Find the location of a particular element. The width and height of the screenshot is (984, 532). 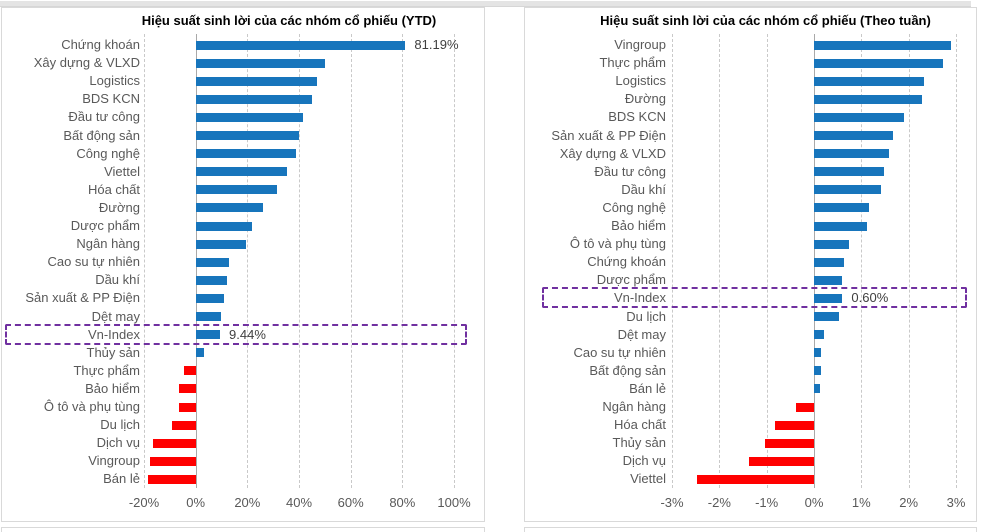

category-label: Vingroup is located at coordinates (640, 44).